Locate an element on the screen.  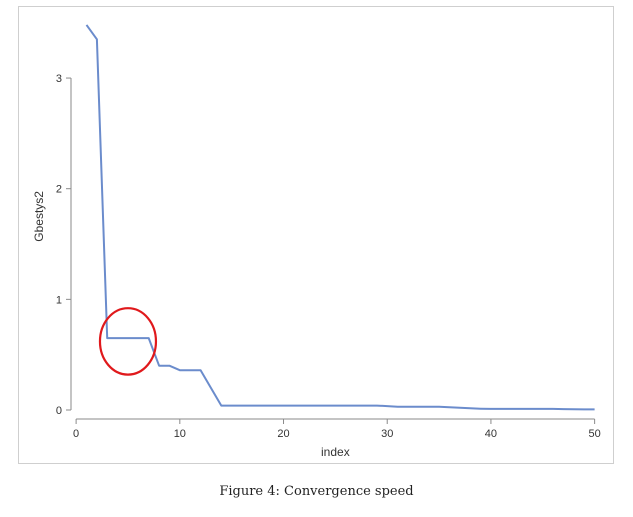
y-tick-label: 3 is located at coordinates (59, 79).